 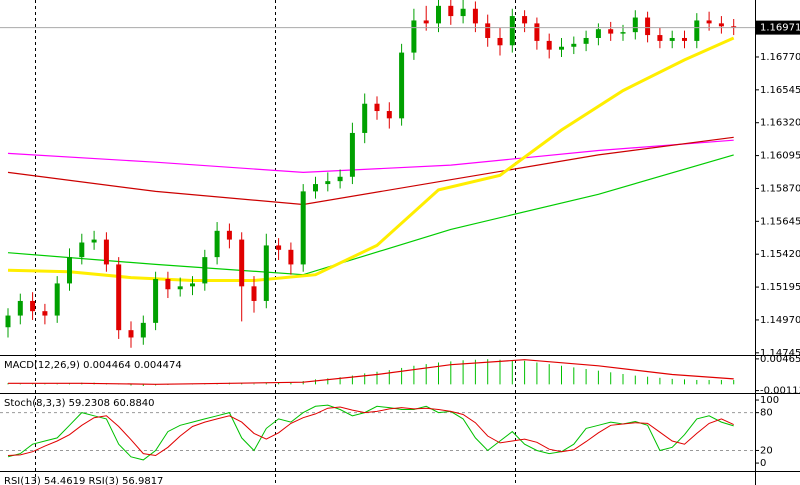 I want to click on signal-line, so click(x=371, y=372).